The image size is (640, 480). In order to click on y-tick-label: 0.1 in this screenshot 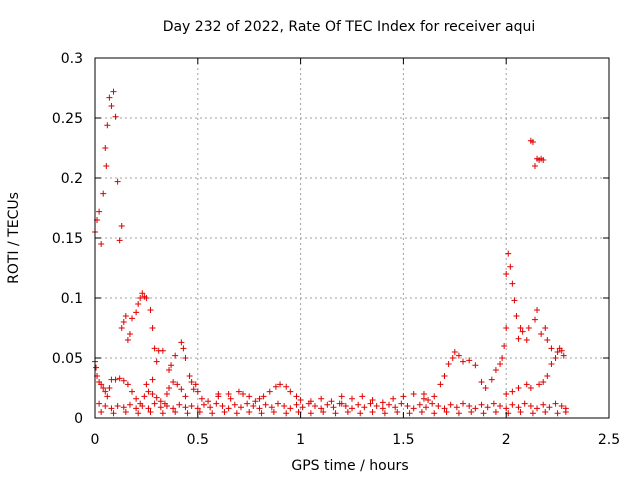, I will do `click(72, 299)`.